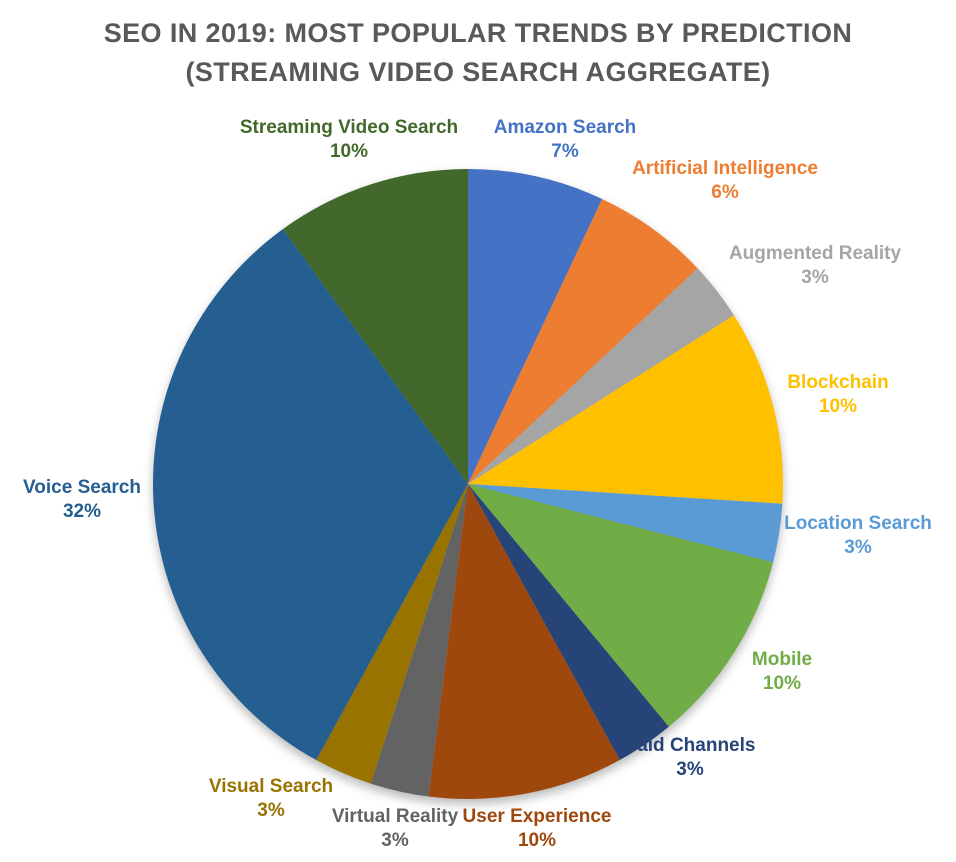  Describe the element at coordinates (82, 500) in the screenshot. I see `slice-label-voice-search: Voice Search 32%` at that location.